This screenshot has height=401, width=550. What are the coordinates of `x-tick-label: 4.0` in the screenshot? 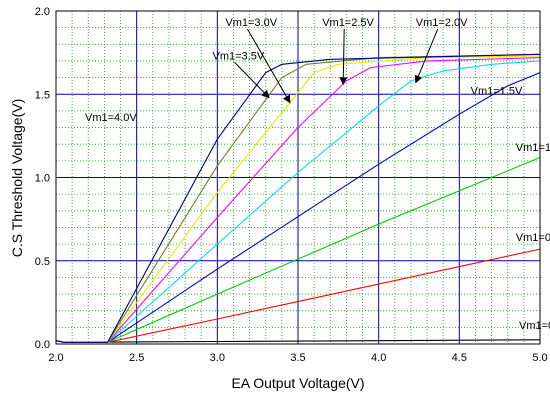 It's located at (378, 358).